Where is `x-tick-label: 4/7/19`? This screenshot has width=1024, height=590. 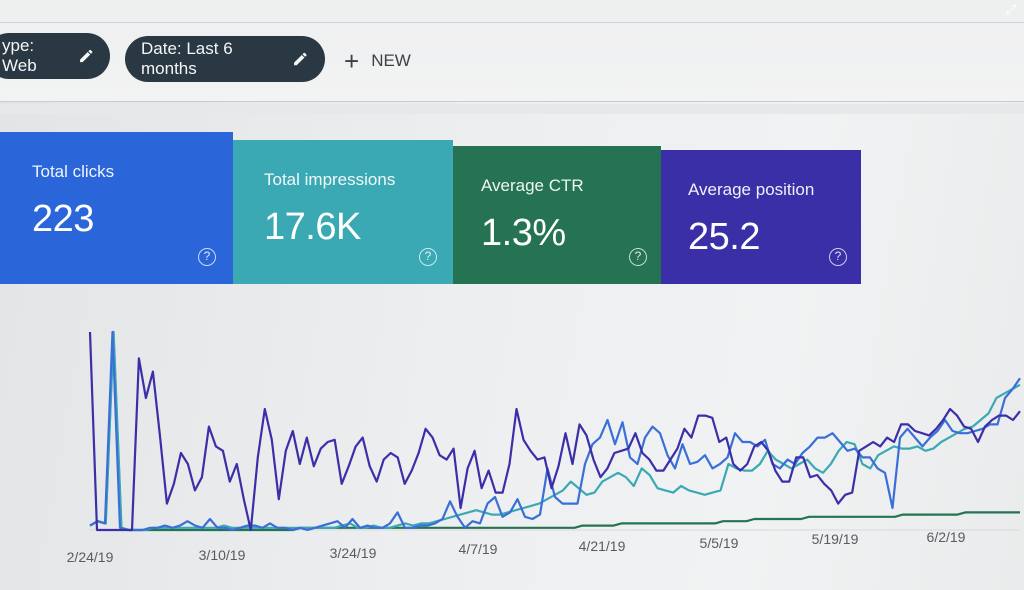
x-tick-label: 4/7/19 is located at coordinates (478, 549).